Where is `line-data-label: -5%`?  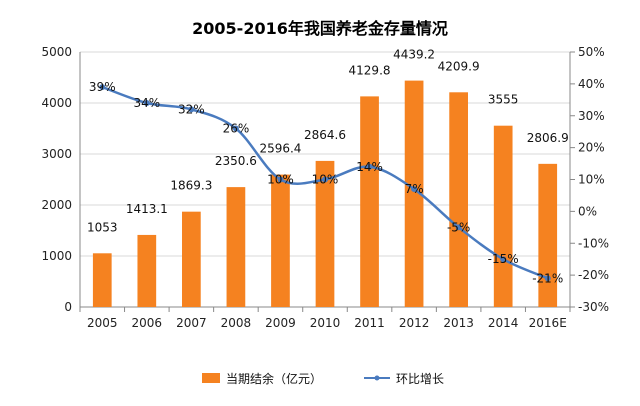
line-data-label: -5% is located at coordinates (458, 227).